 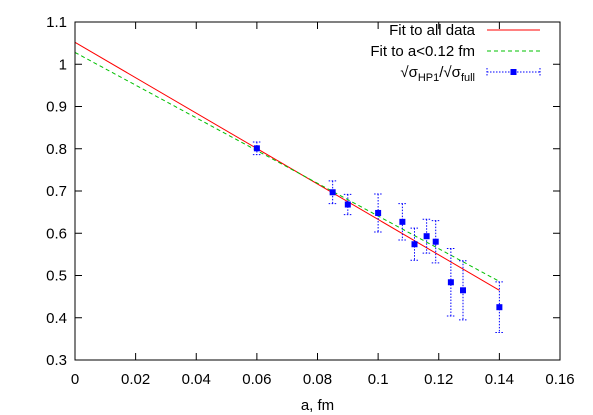 I want to click on x-tick-label: 0.14, so click(x=499, y=379).